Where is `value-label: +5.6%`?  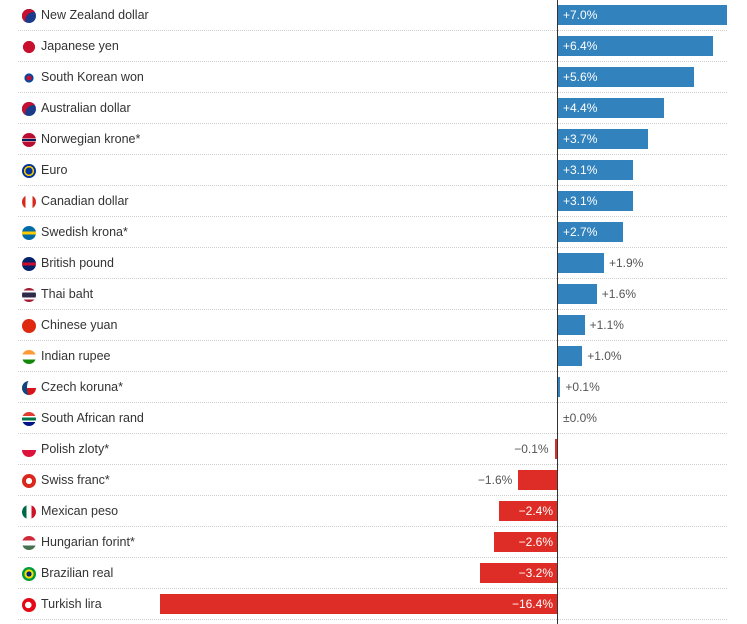
value-label: +5.6% is located at coordinates (580, 77).